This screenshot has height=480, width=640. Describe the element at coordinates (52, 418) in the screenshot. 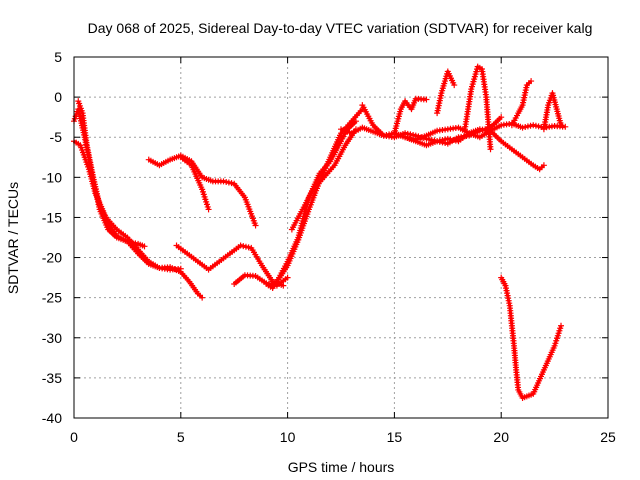

I see `y-tick-label: -40` at that location.